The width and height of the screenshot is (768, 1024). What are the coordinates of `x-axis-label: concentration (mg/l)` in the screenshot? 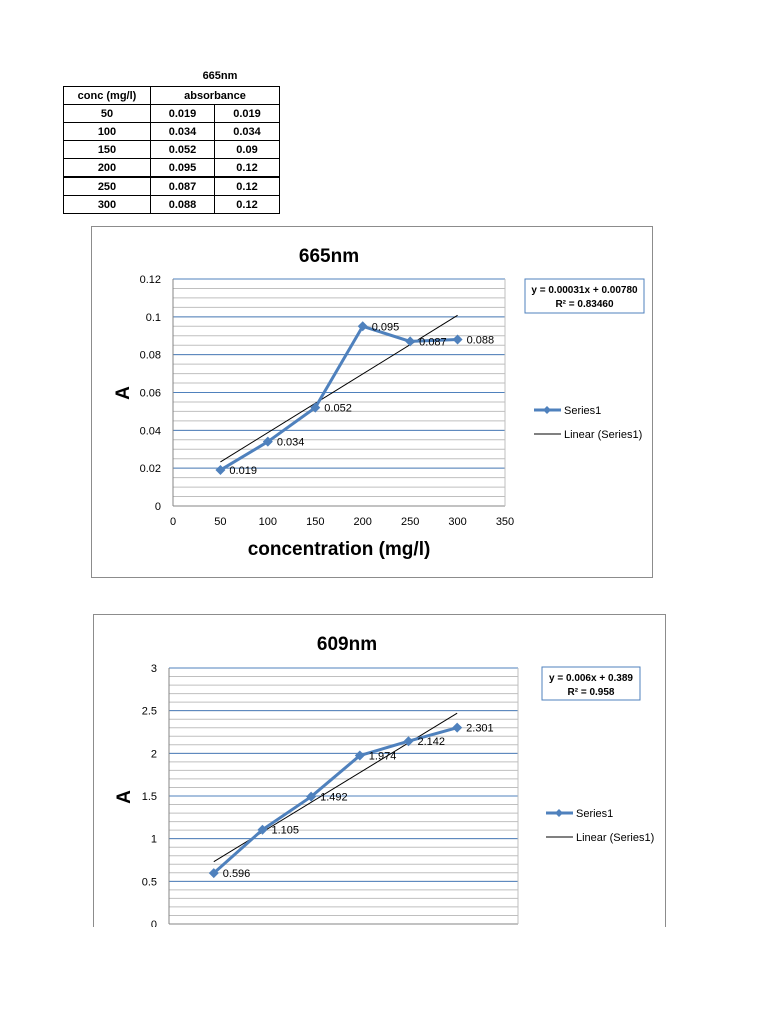 It's located at (339, 549).